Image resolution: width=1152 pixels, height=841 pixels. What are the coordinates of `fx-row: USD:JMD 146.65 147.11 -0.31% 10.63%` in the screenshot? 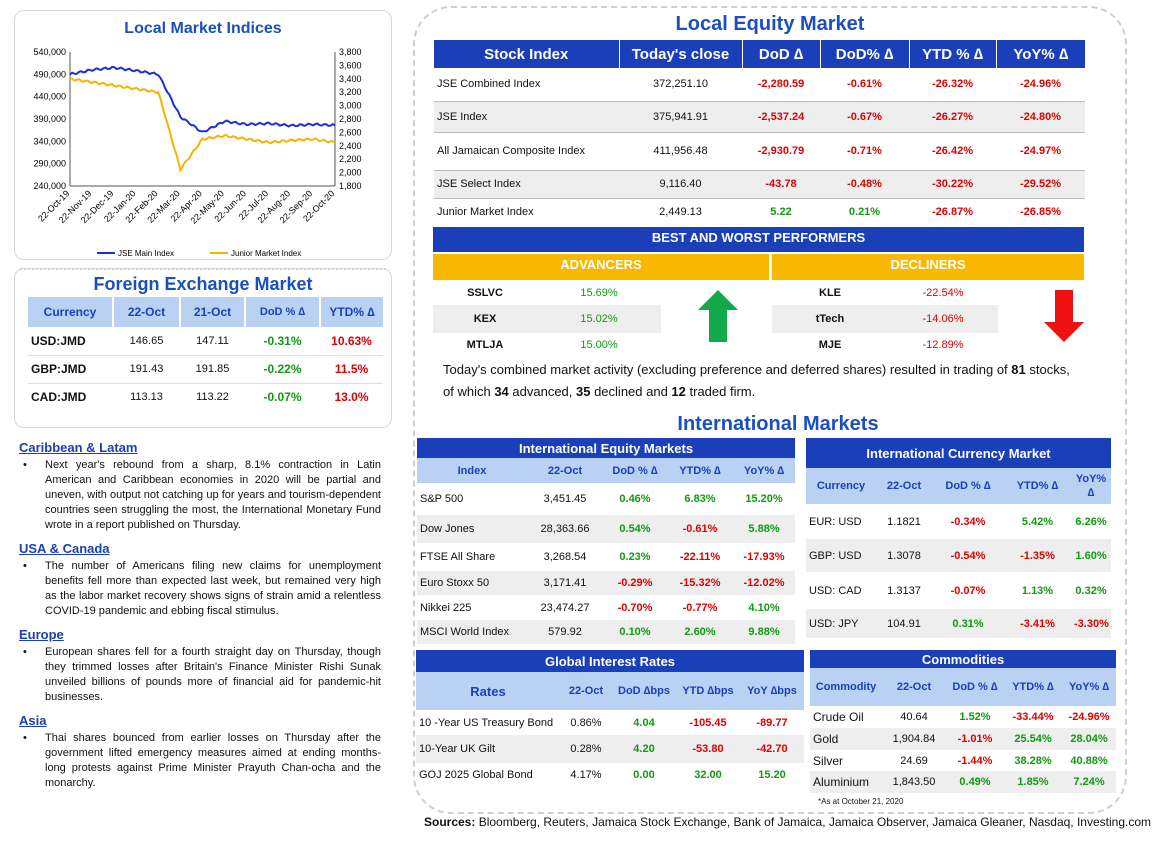 It's located at (205, 341).